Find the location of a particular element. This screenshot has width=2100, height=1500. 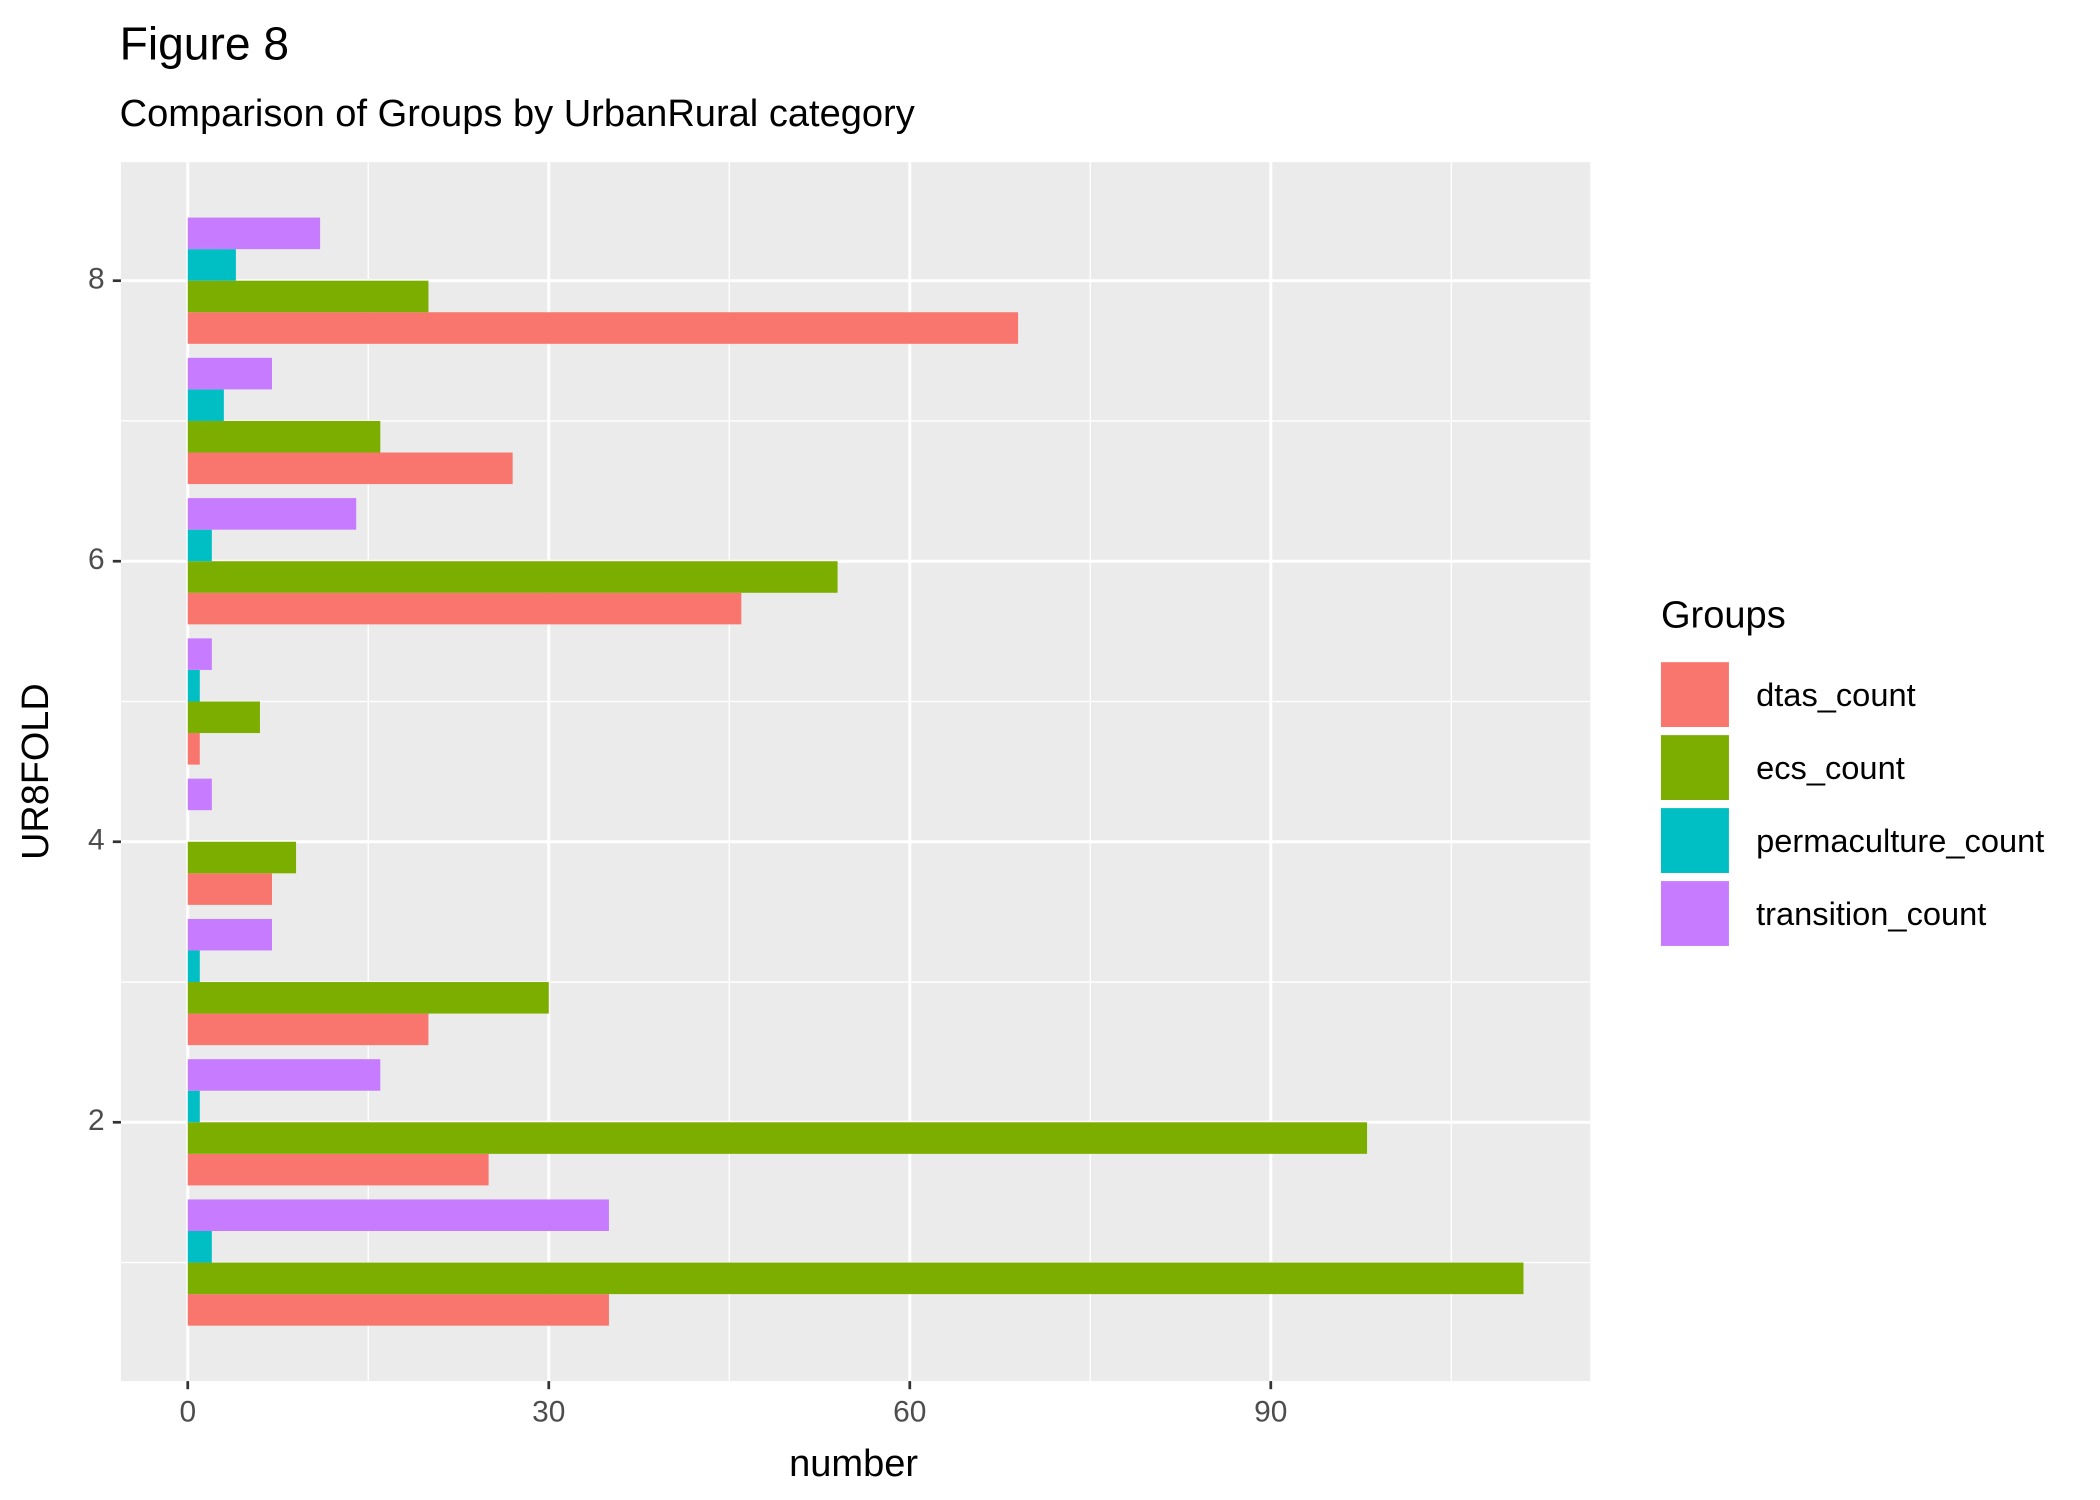

chart-title: Figure 8 is located at coordinates (204, 44).